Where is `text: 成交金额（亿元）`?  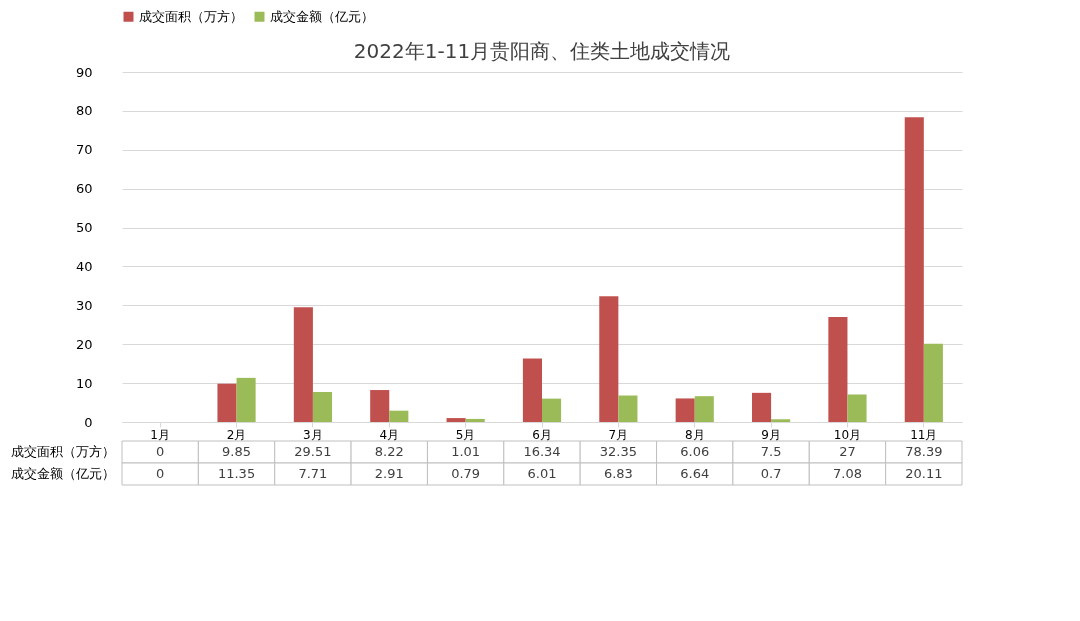
text: 成交金额（亿元） is located at coordinates (62, 473).